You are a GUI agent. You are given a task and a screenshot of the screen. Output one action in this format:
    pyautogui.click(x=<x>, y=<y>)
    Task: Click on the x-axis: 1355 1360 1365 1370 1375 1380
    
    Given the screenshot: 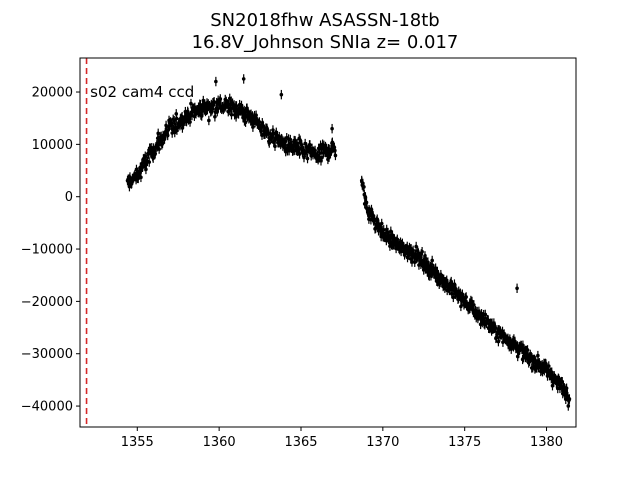 What is the action you would take?
    pyautogui.click(x=342, y=438)
    